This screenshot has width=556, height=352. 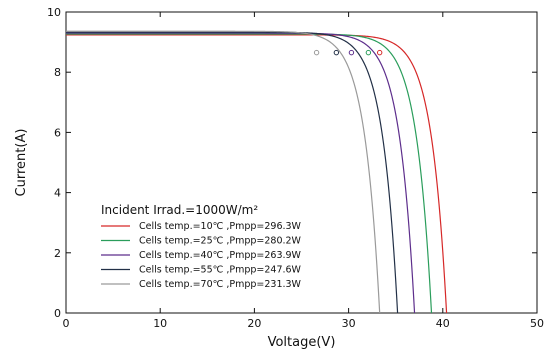 What do you see at coordinates (66, 323) in the screenshot?
I see `x-tick-label-0: 0` at bounding box center [66, 323].